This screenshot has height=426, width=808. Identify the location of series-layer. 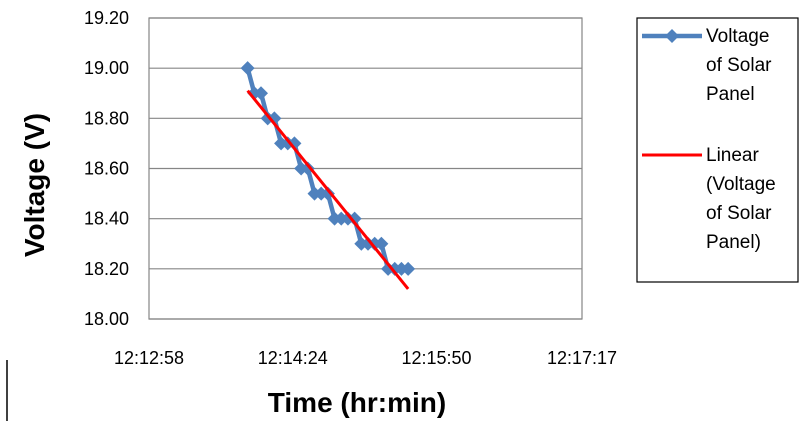
(328, 175).